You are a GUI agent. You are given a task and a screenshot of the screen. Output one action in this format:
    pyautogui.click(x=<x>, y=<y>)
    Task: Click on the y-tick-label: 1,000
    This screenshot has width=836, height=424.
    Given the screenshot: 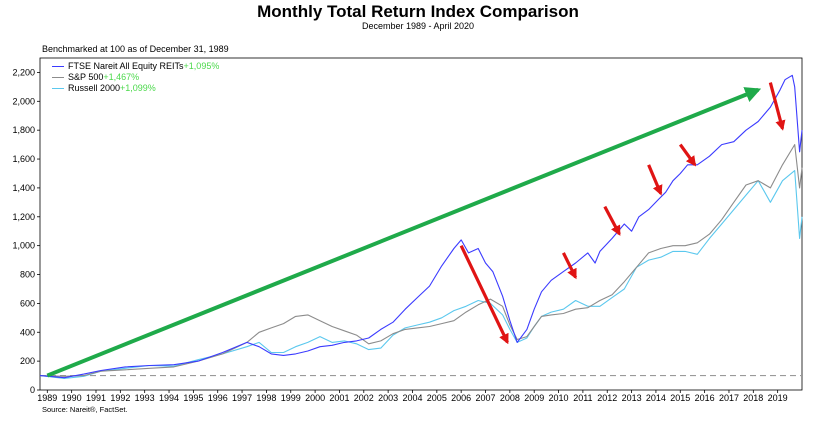 What is the action you would take?
    pyautogui.click(x=23, y=246)
    